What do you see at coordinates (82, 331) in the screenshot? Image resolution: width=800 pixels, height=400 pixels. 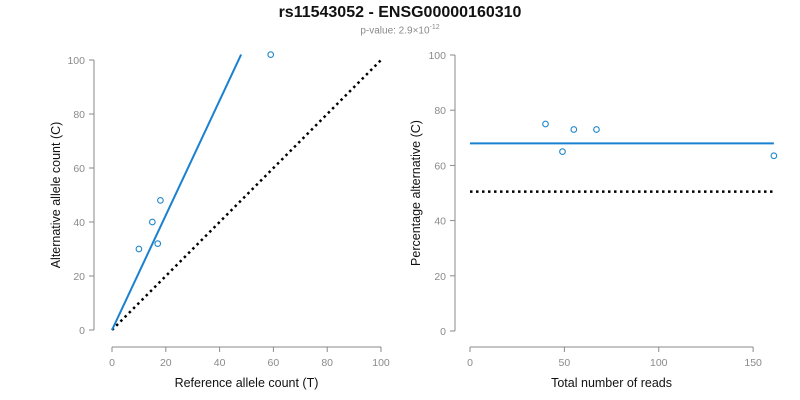 I see `allele-counts-y-tick-label: 0` at bounding box center [82, 331].